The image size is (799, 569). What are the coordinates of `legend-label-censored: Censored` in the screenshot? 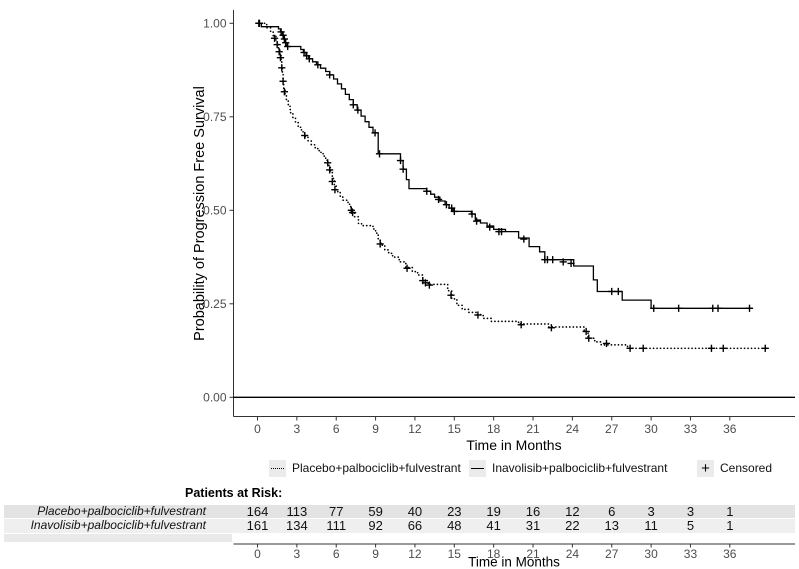 It's located at (746, 468).